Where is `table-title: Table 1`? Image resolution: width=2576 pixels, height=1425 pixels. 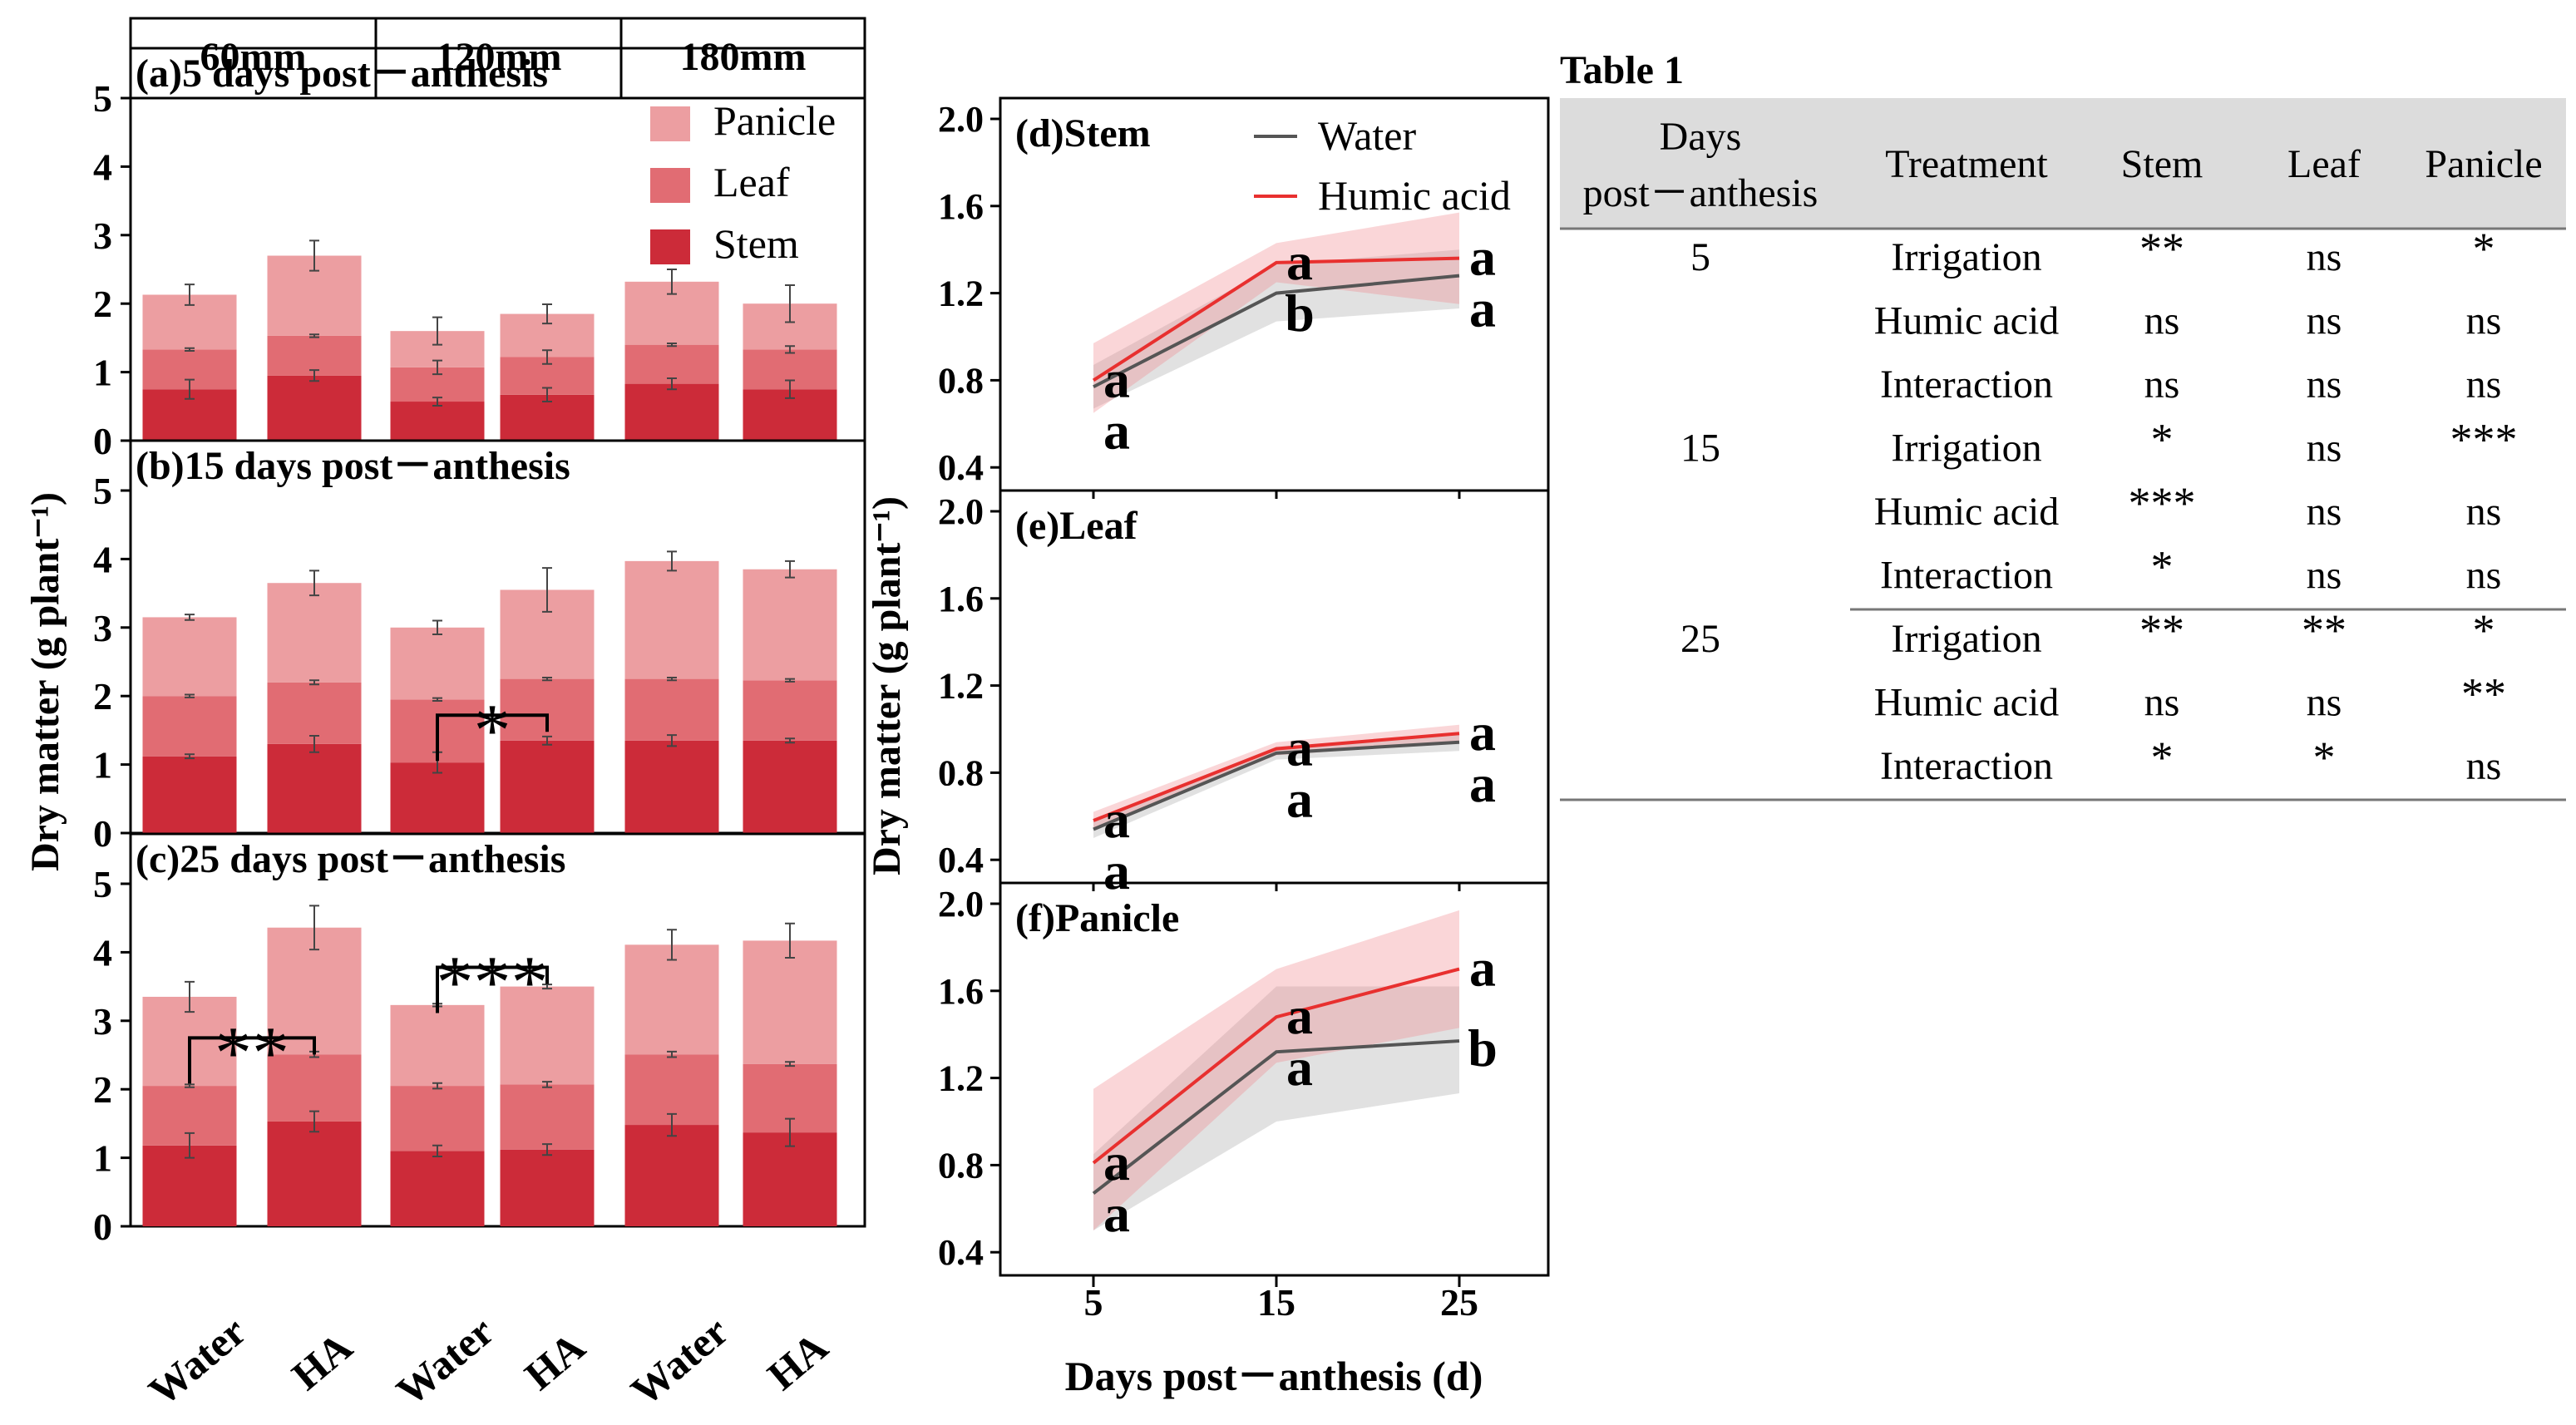
table-title: Table 1 is located at coordinates (1622, 70).